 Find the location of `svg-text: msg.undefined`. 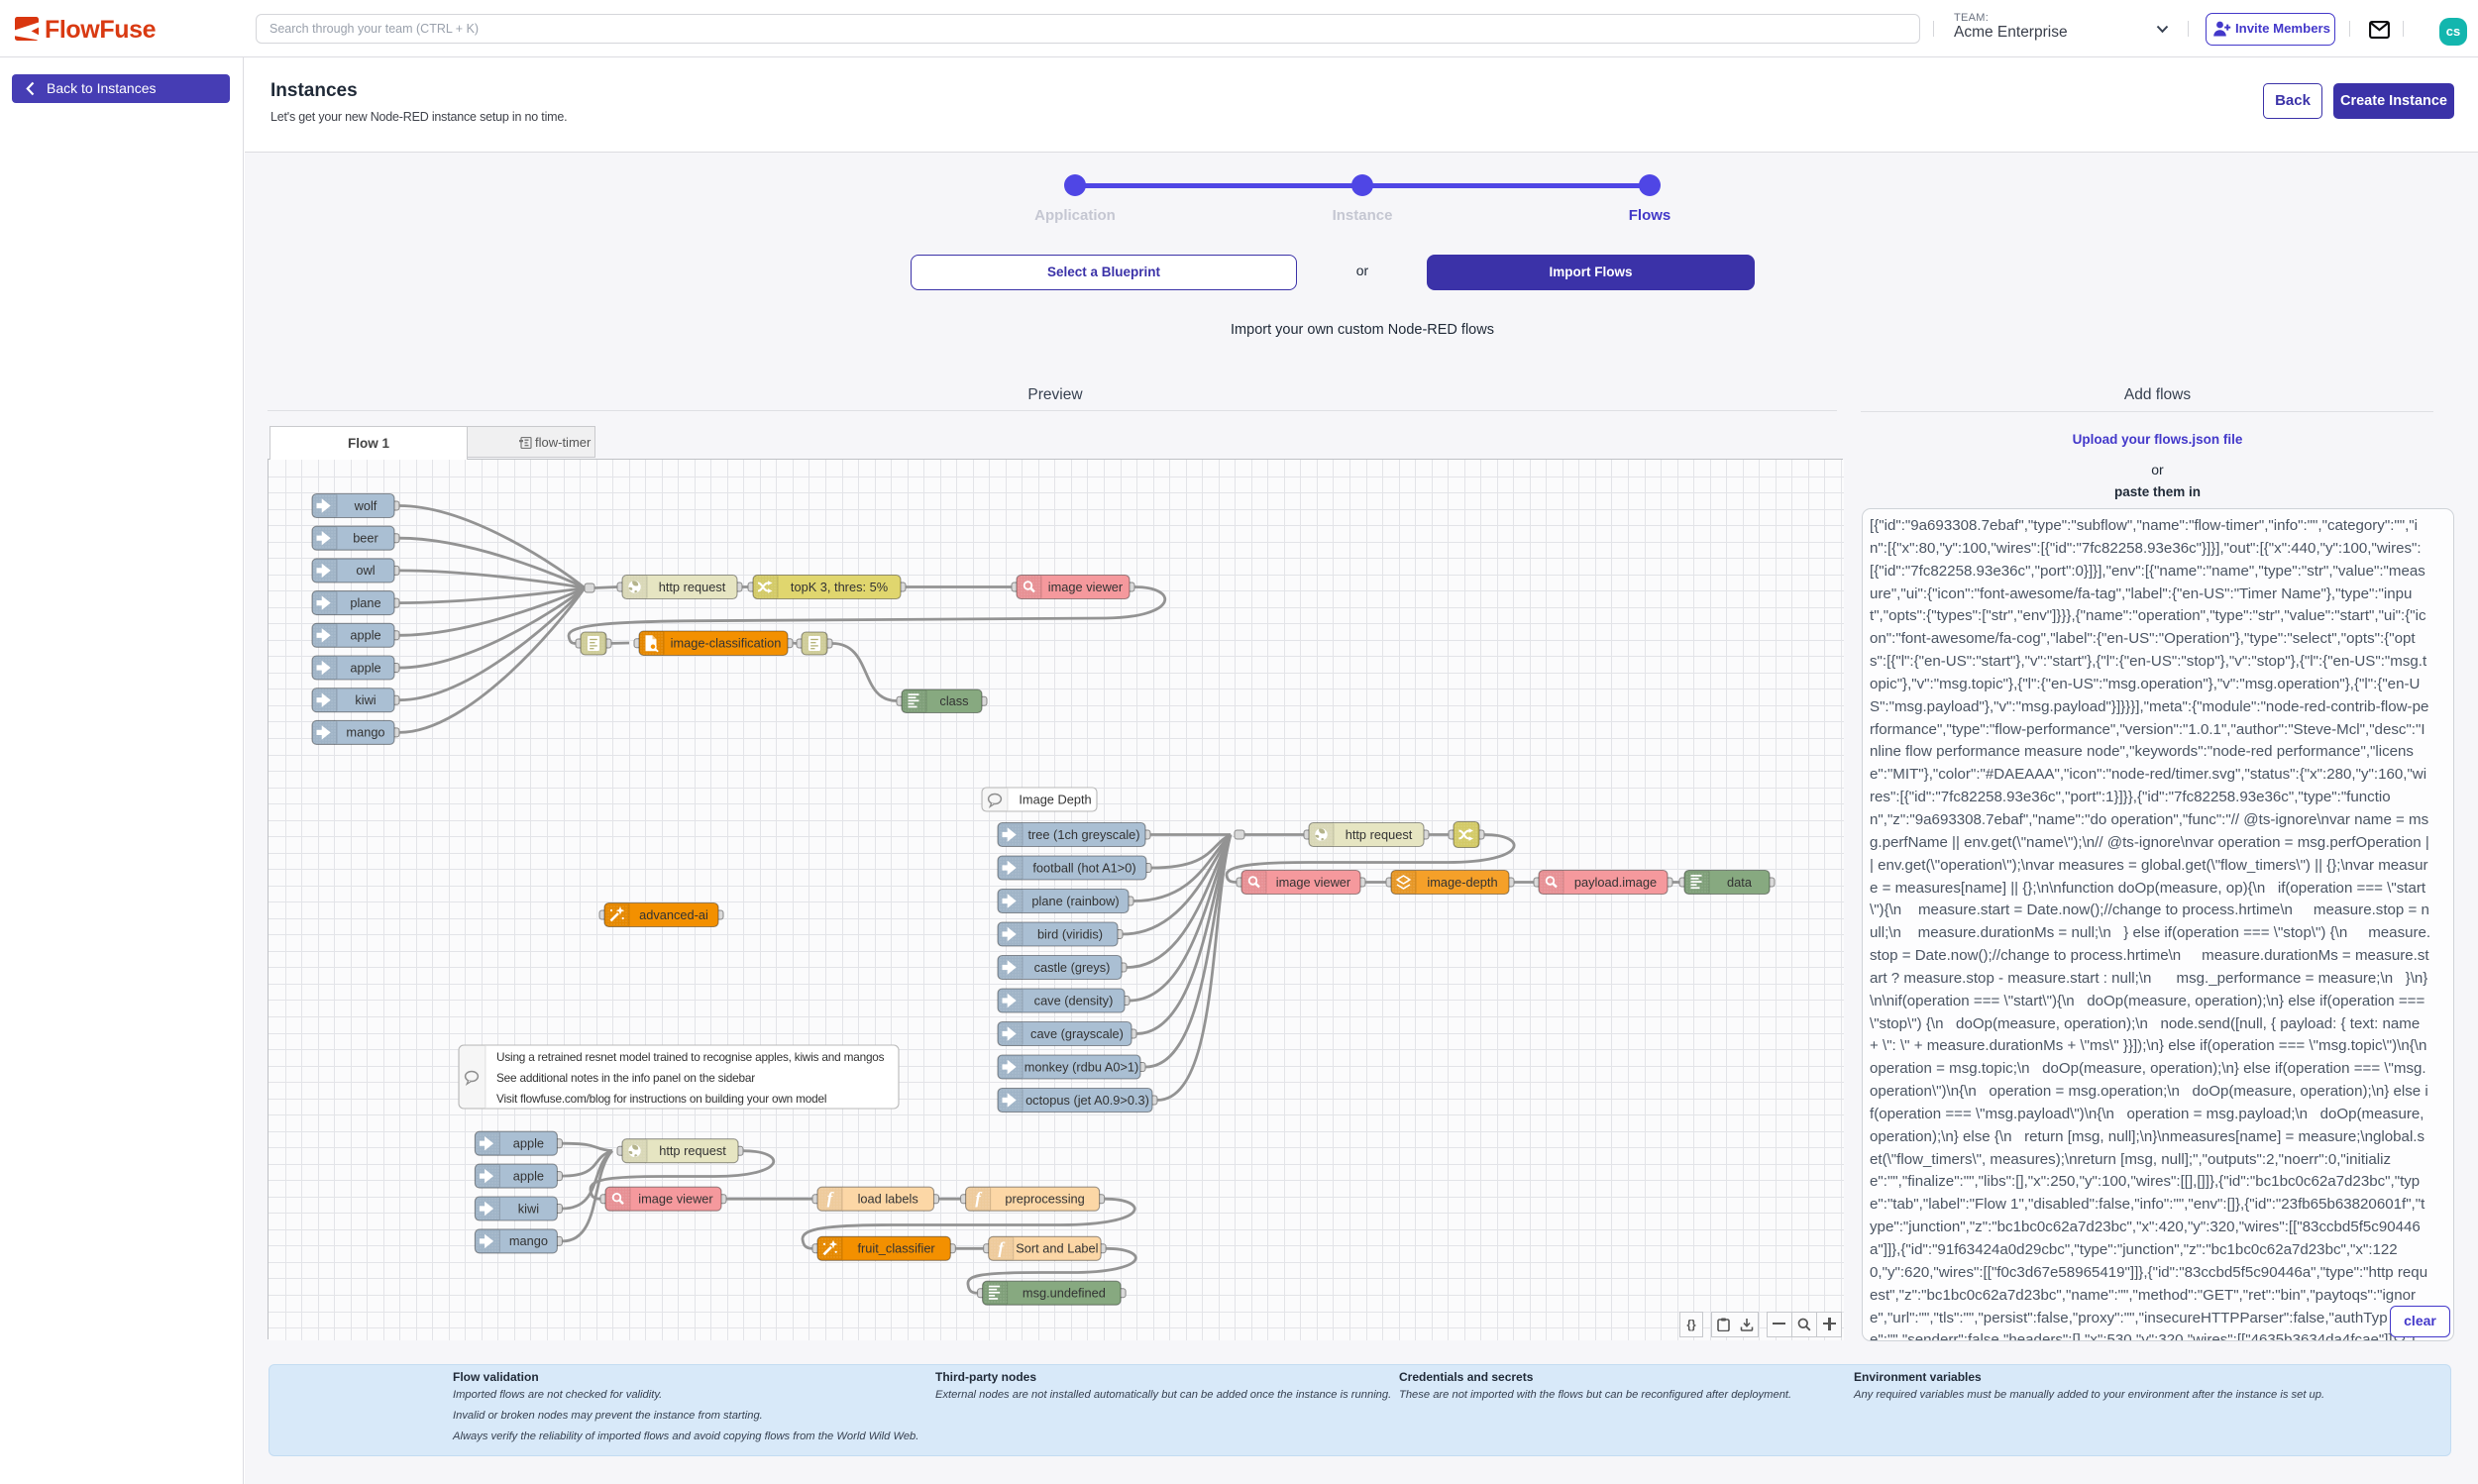

svg-text: msg.undefined is located at coordinates (1064, 1294).